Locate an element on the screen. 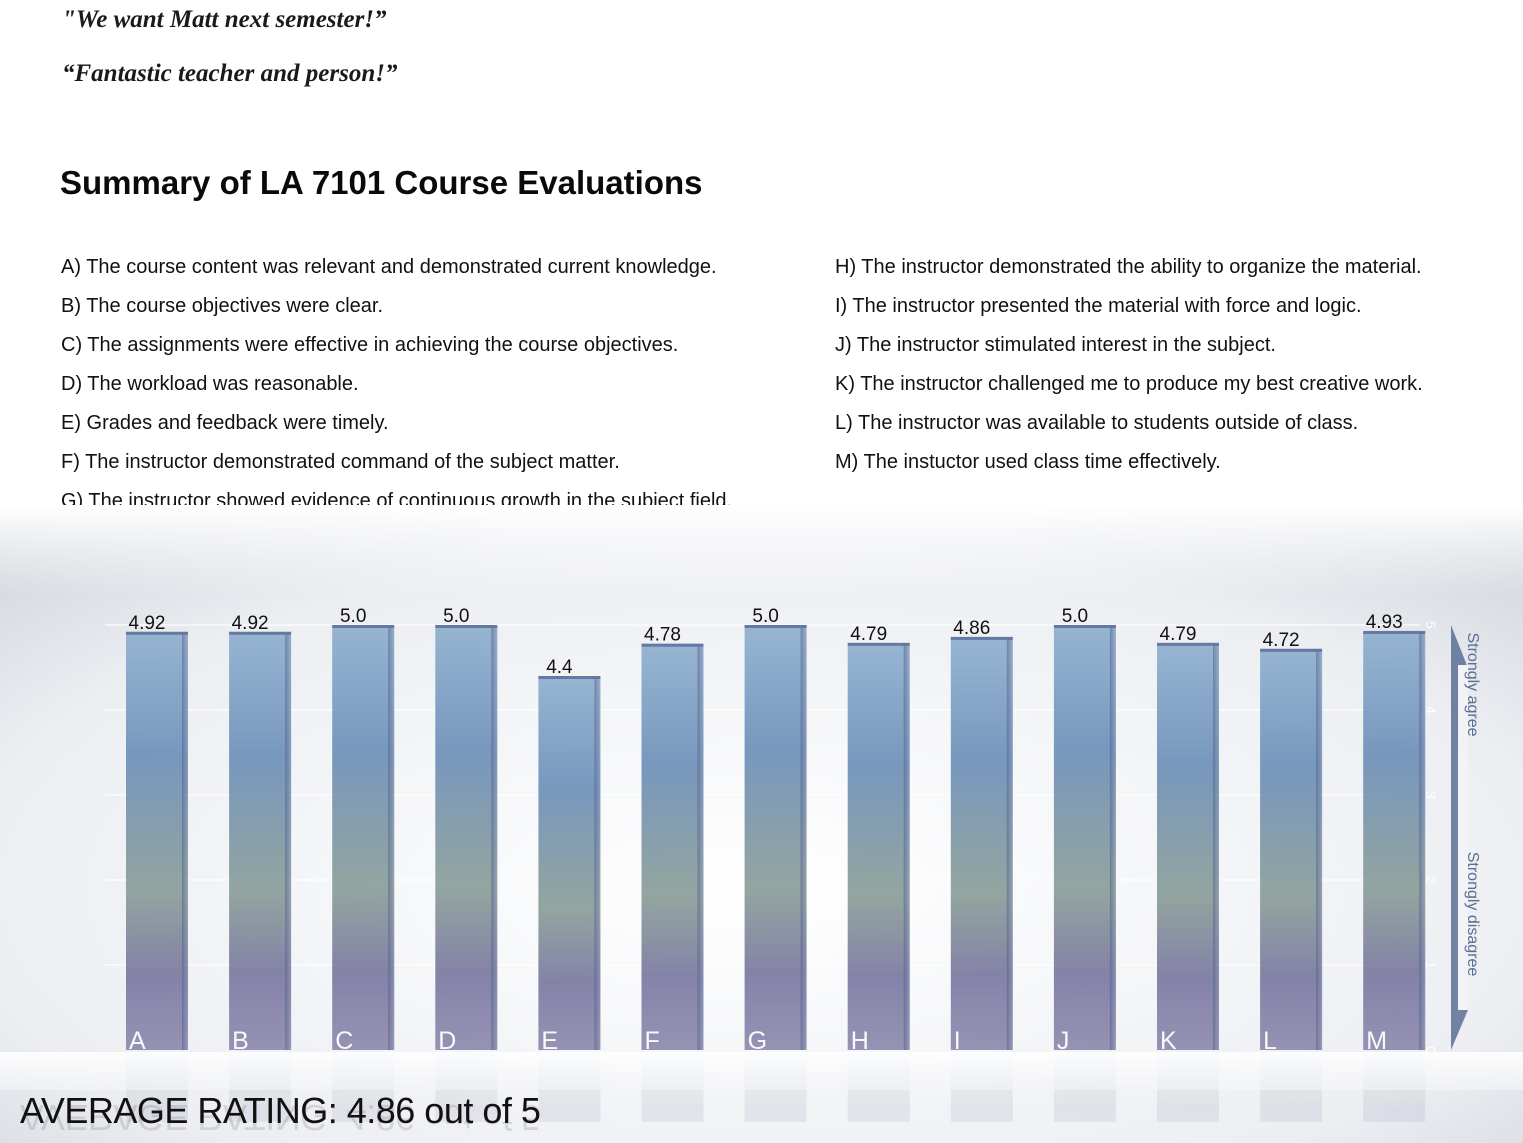 The width and height of the screenshot is (1523, 1143). y-tick-label: 0 is located at coordinates (1431, 1050).